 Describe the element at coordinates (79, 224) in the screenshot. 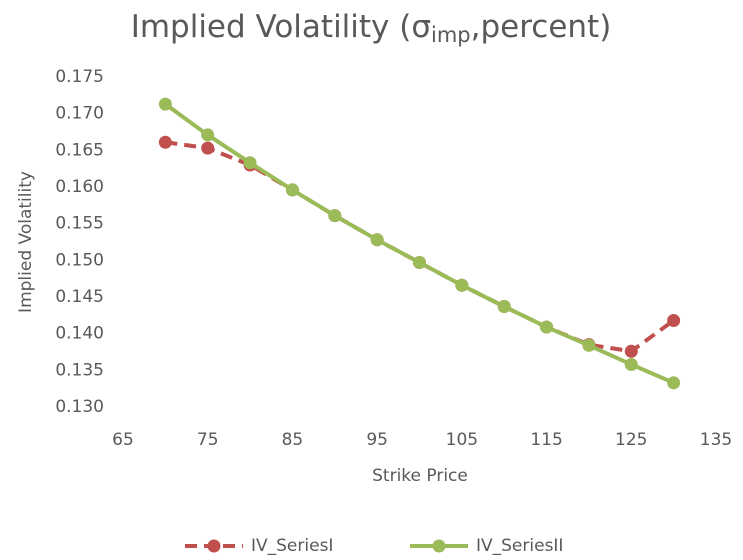

I see `y-tick-label: 0.155` at that location.